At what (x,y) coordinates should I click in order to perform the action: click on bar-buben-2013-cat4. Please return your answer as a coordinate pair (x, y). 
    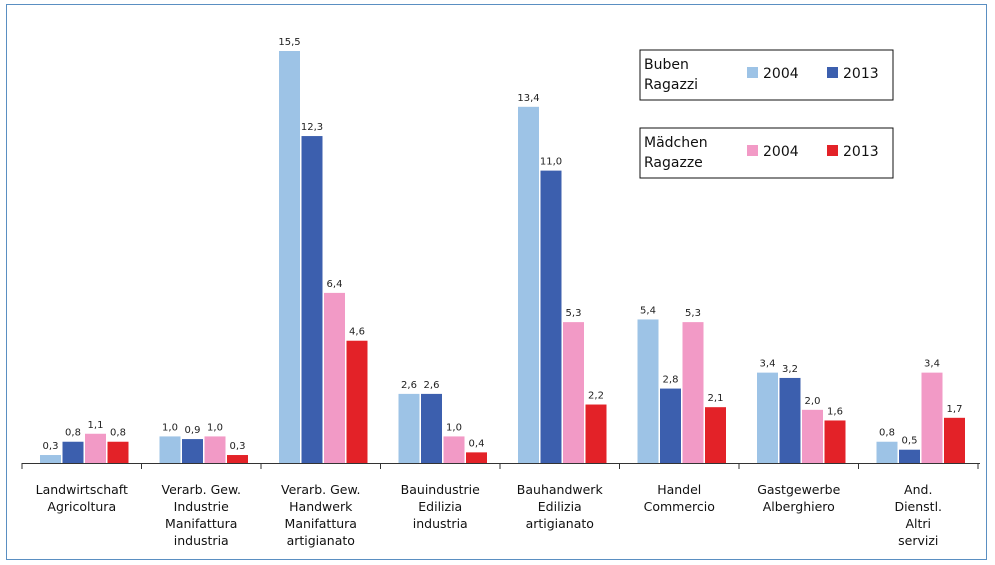
    Looking at the image, I should click on (551, 317).